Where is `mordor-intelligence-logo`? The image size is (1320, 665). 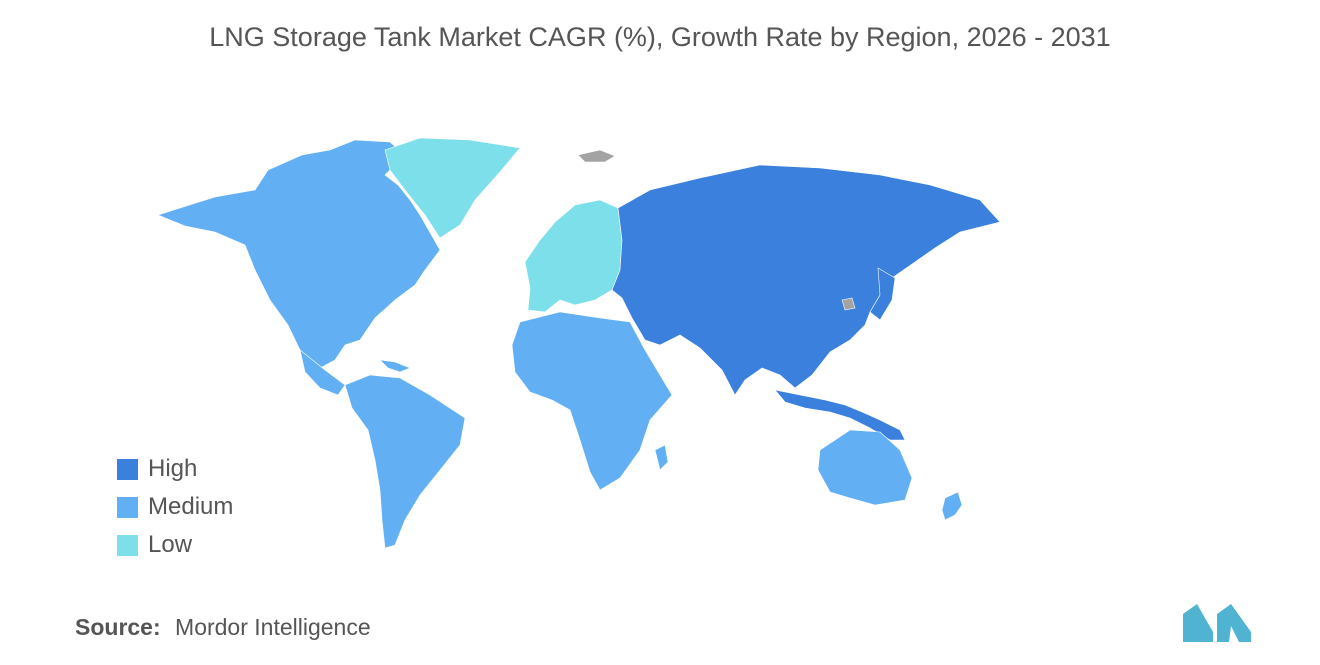 mordor-intelligence-logo is located at coordinates (1217, 623).